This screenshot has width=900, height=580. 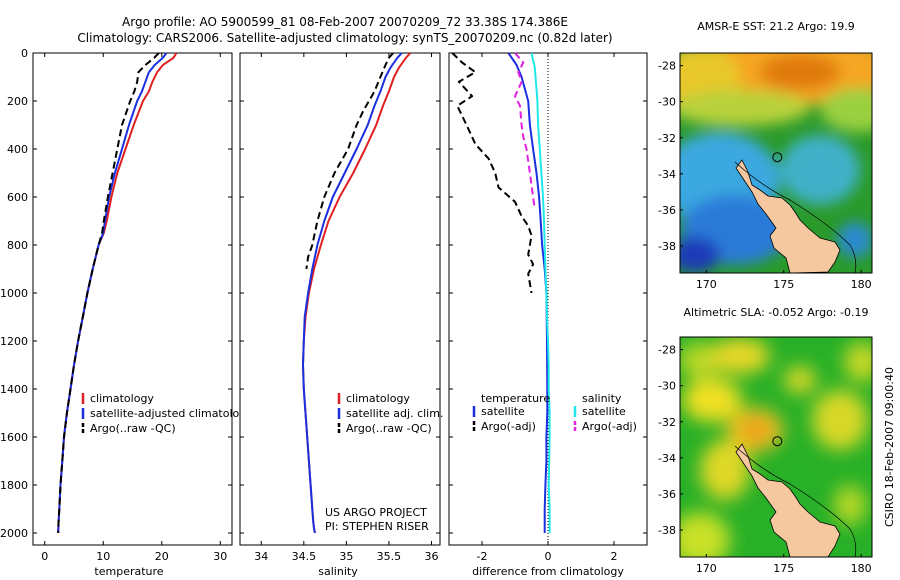 What do you see at coordinates (17, 197) in the screenshot?
I see `y-tick-label: 600` at bounding box center [17, 197].